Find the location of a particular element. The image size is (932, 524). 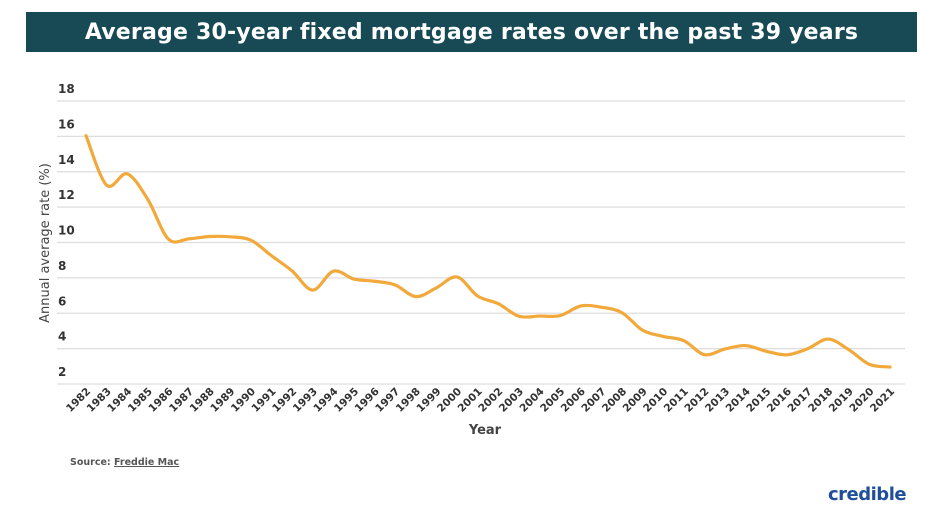

y-tick-label: 8 is located at coordinates (62, 266).